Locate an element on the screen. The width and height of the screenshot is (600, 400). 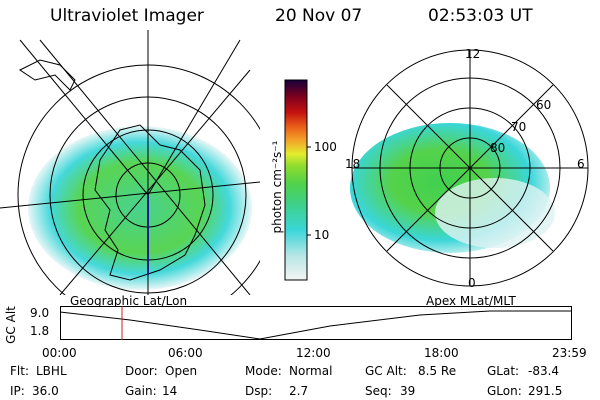
colorbar-tick-100: 100 is located at coordinates (325, 147).